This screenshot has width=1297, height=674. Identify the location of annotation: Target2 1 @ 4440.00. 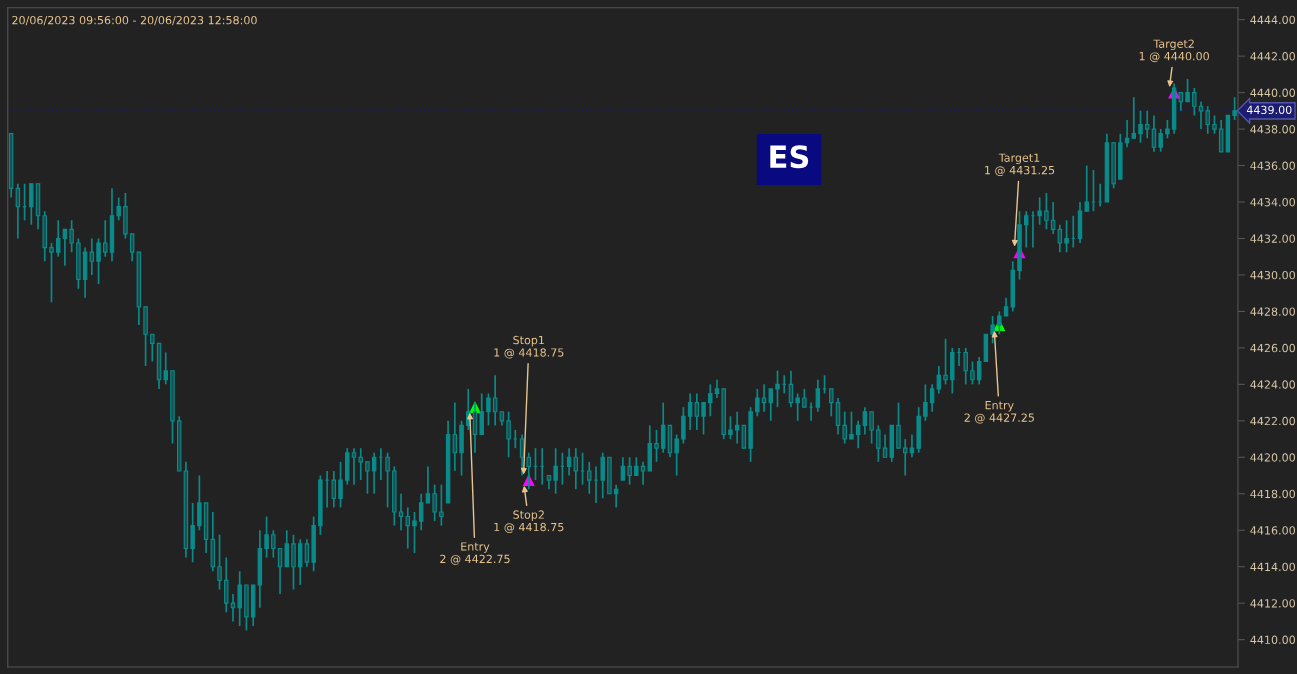
(1174, 51).